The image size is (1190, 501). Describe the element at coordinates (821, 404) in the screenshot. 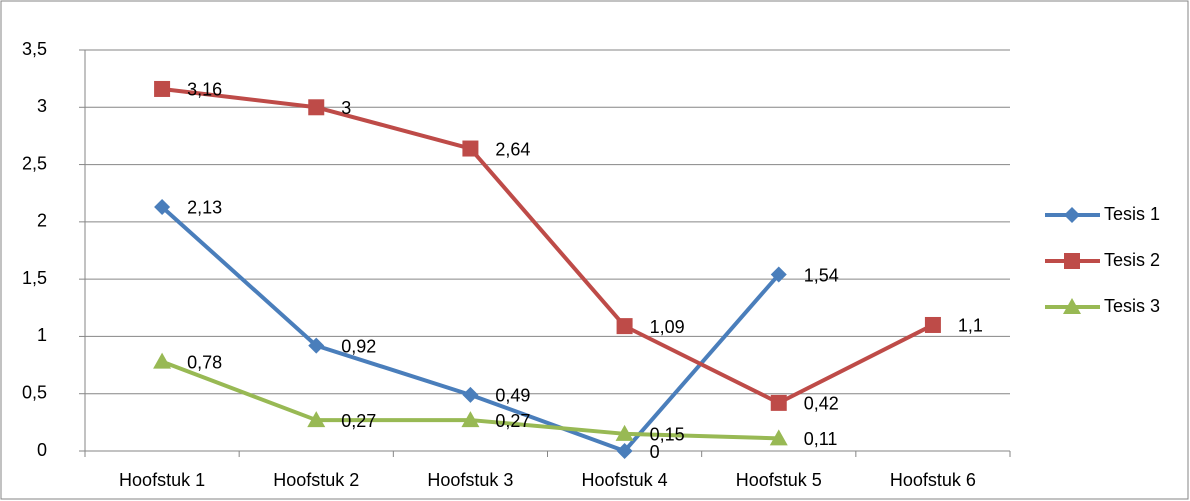

I see `data-label: 0,42` at that location.